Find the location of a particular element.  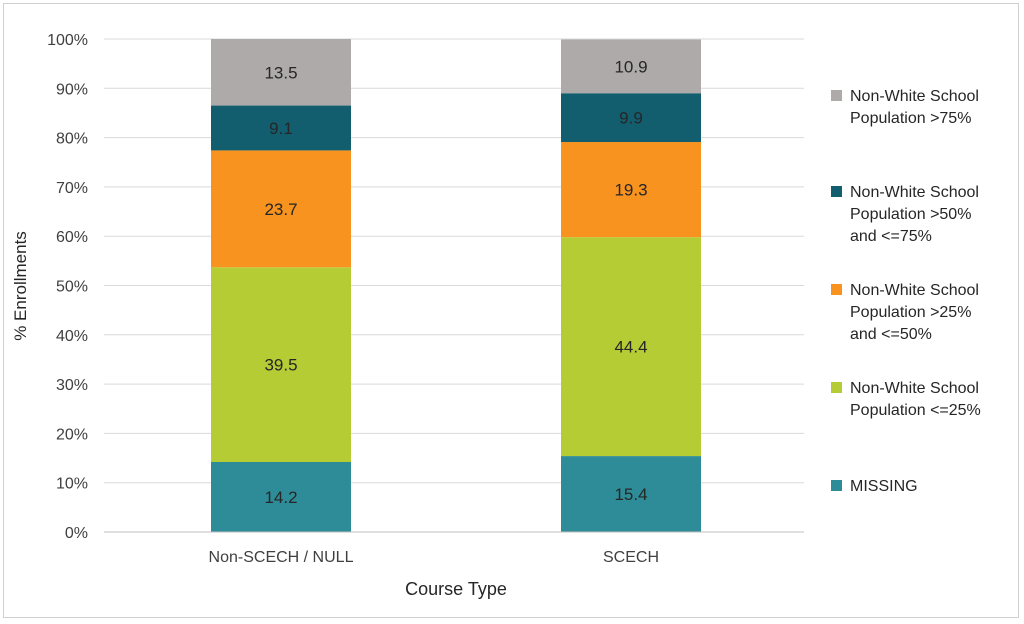

legend-item: MISSING is located at coordinates (874, 486).